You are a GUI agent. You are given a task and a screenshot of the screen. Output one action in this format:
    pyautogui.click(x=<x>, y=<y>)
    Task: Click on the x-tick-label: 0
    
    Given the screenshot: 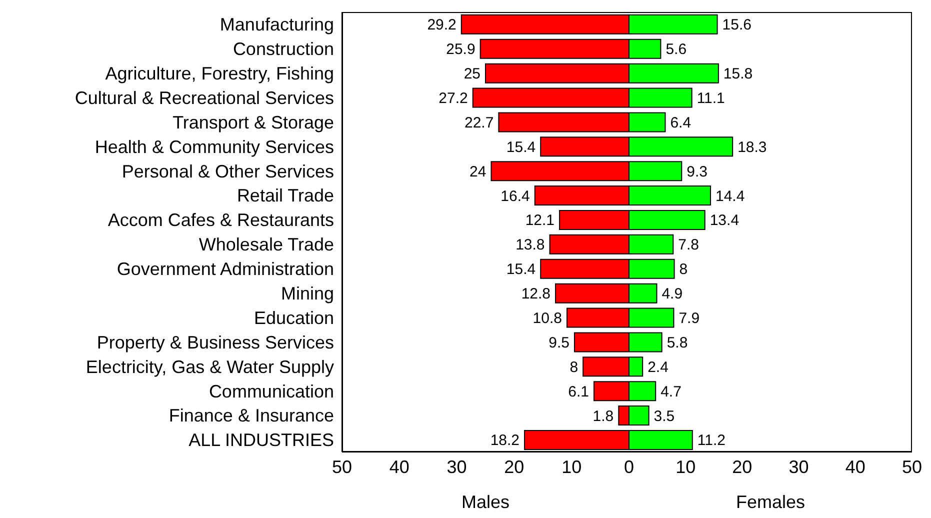 What is the action you would take?
    pyautogui.click(x=629, y=466)
    